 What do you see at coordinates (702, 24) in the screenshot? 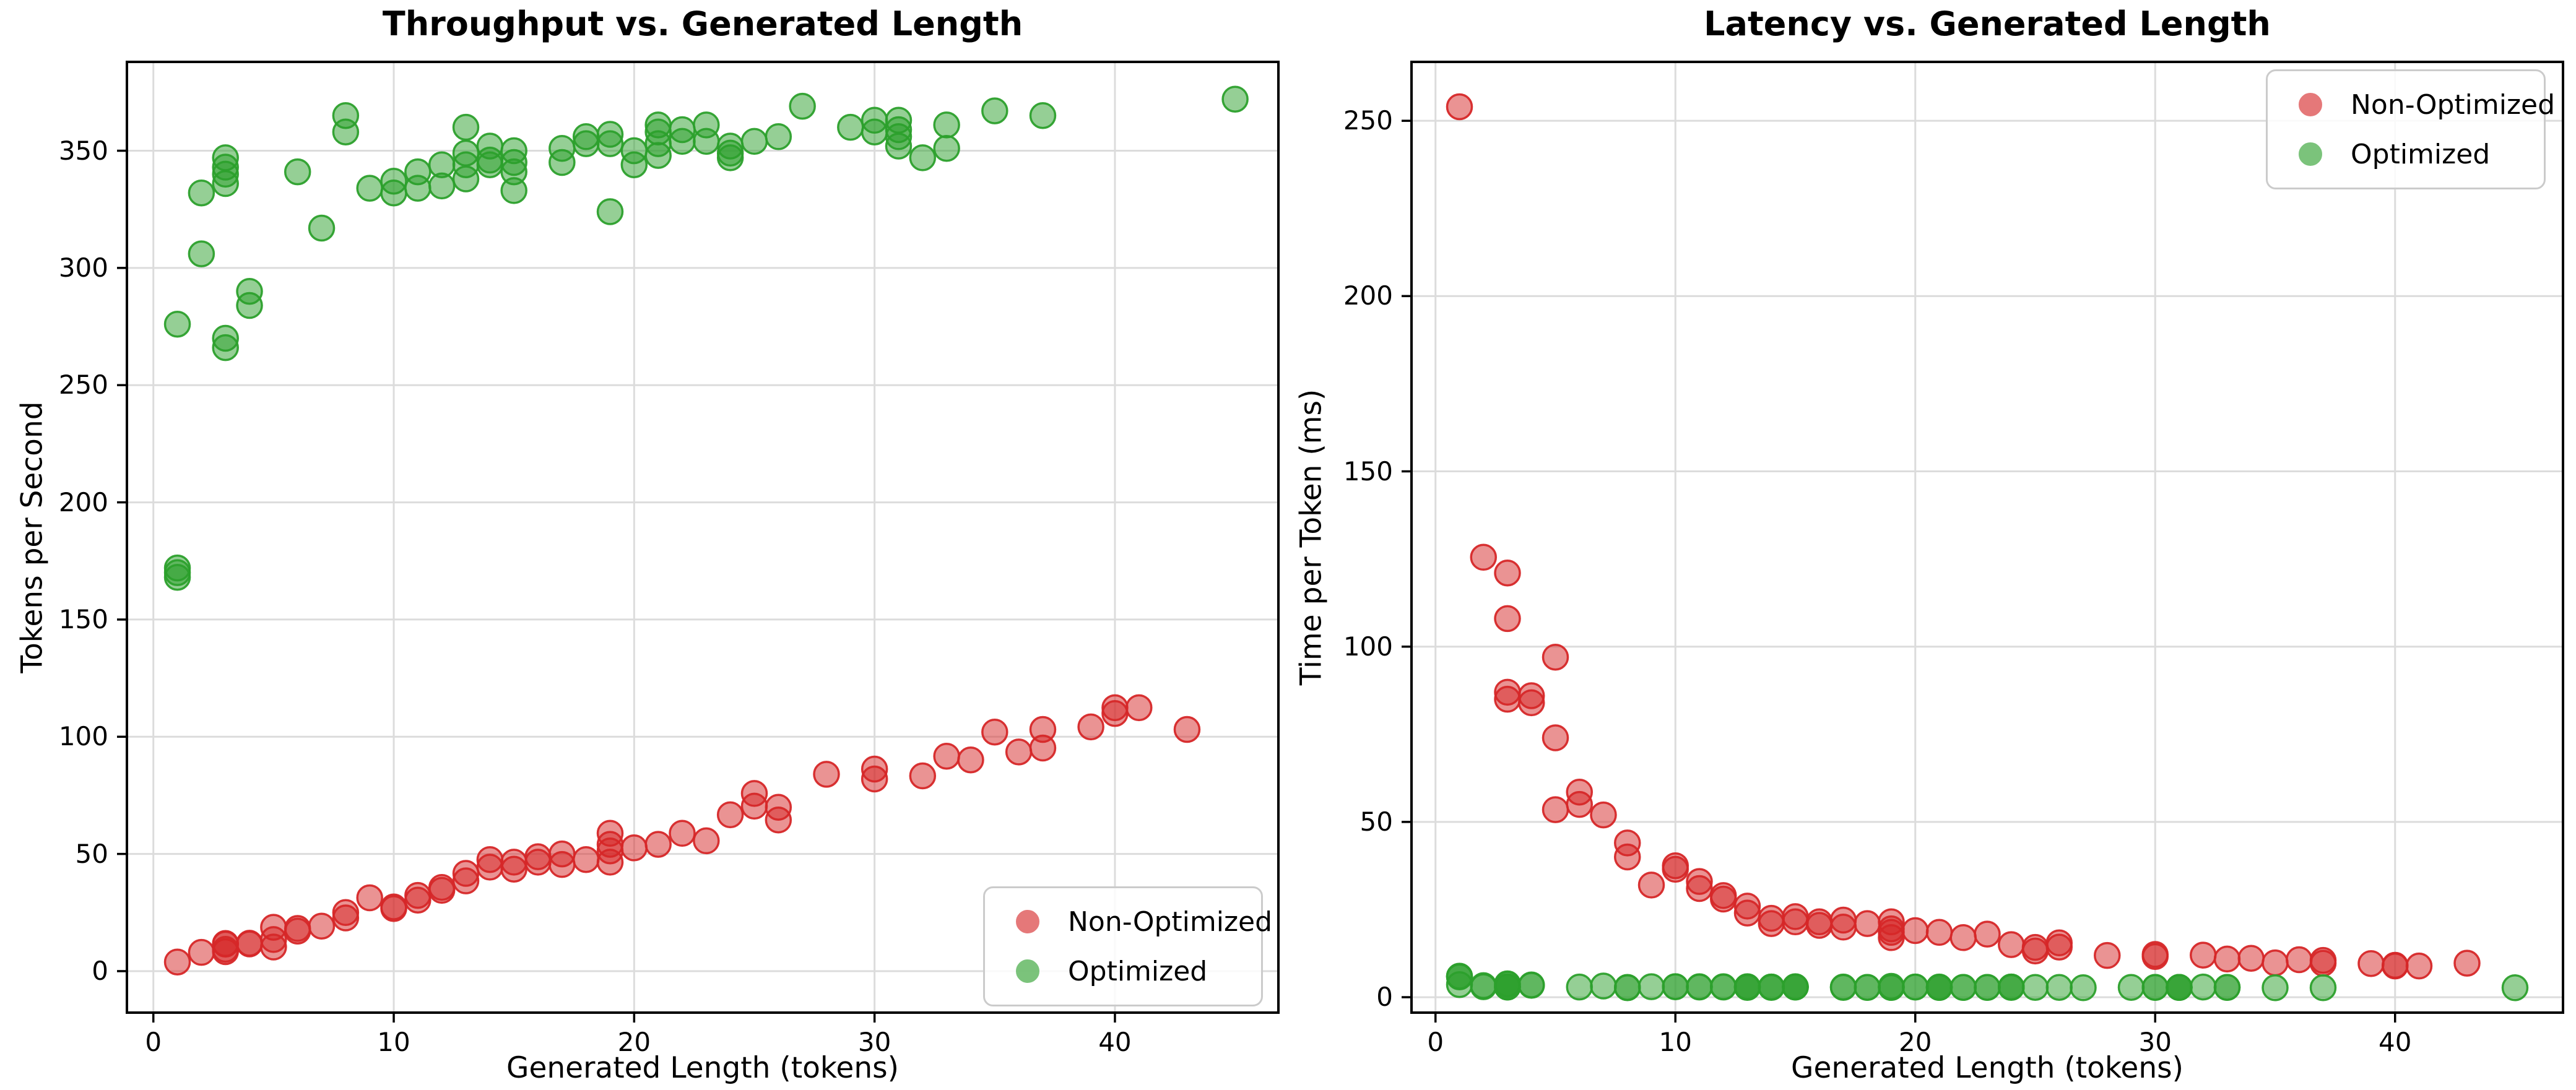
I see `chart-title-throughput: Throughput vs. Generated Length` at bounding box center [702, 24].